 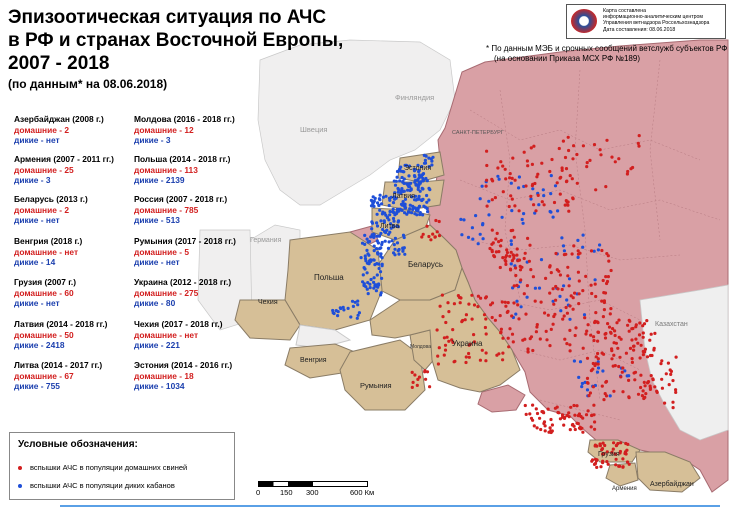 What do you see at coordinates (185, 241) in the screenshot?
I see `stat-name: Румыния (2017 - 2018 гг.)` at bounding box center [185, 241].